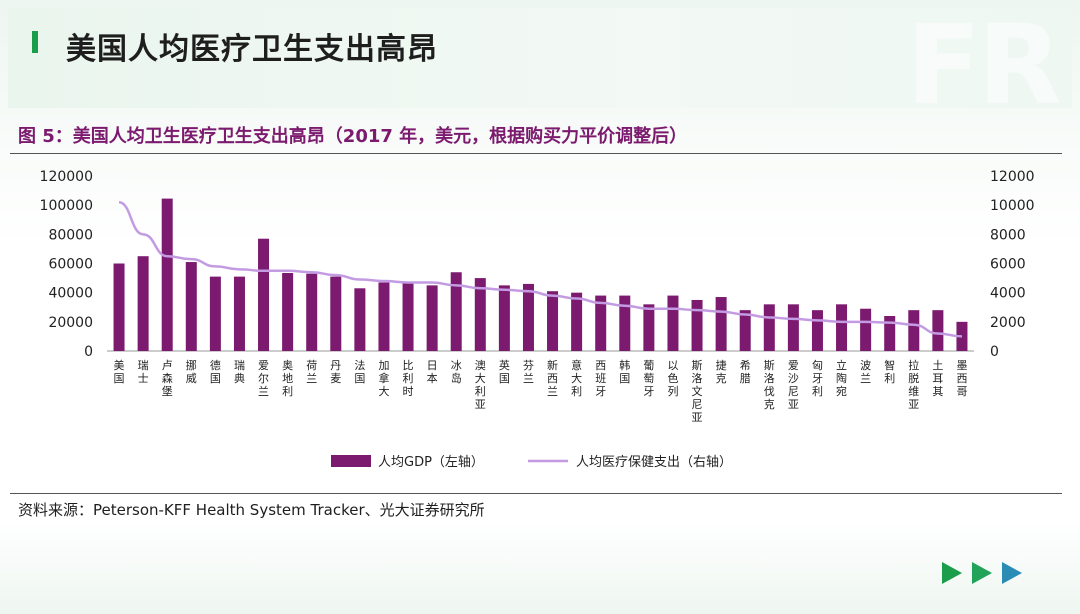  I want to click on x-tick-label: 挪威, so click(191, 371).